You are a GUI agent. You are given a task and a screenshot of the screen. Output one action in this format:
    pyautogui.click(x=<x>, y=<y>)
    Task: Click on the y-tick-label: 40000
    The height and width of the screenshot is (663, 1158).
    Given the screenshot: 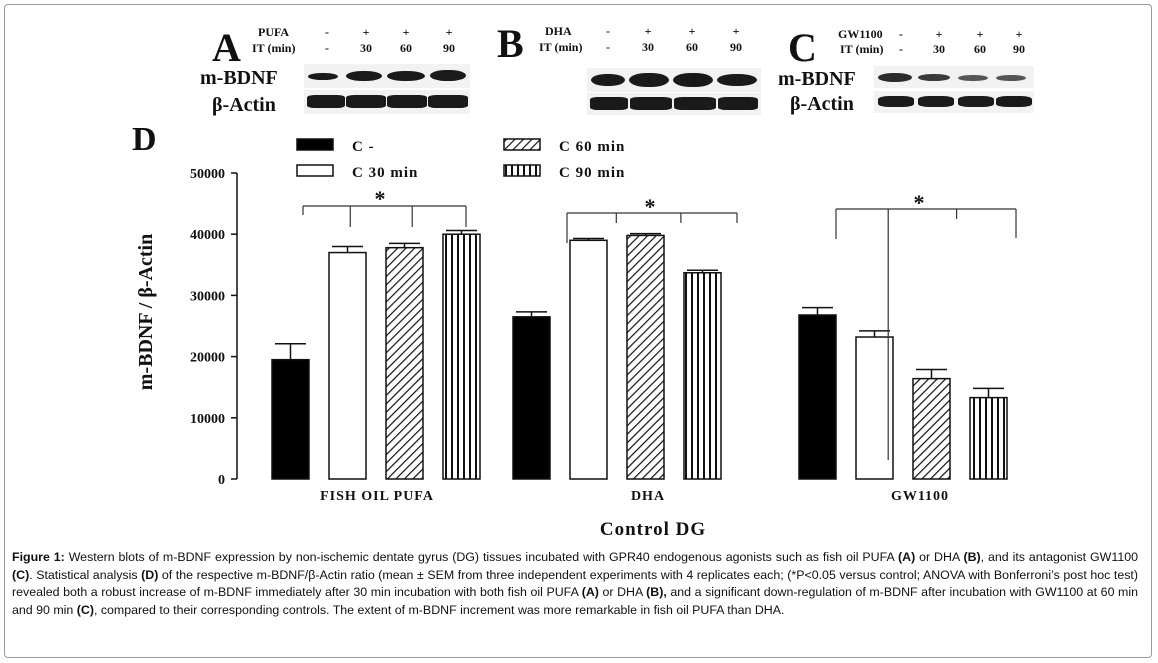 What is the action you would take?
    pyautogui.click(x=207, y=235)
    